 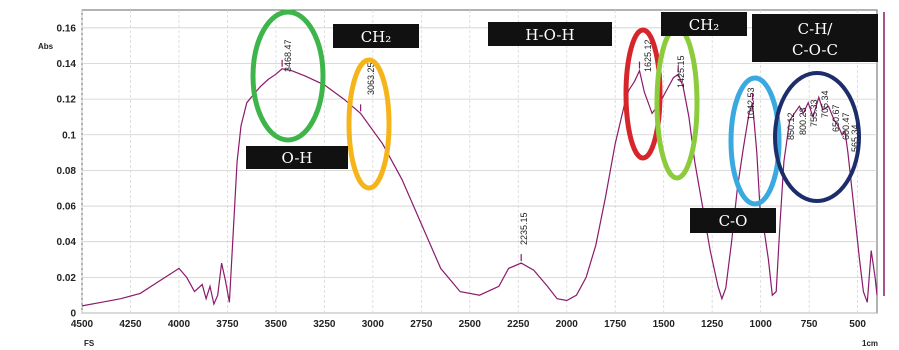 I want to click on peak-label-565: 565.34, so click(x=855, y=138).